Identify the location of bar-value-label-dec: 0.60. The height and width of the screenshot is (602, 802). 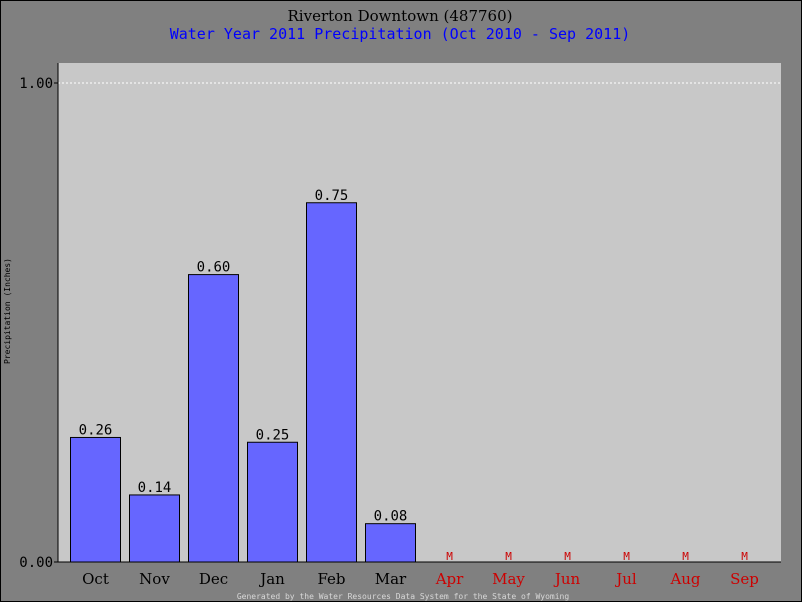
(214, 268).